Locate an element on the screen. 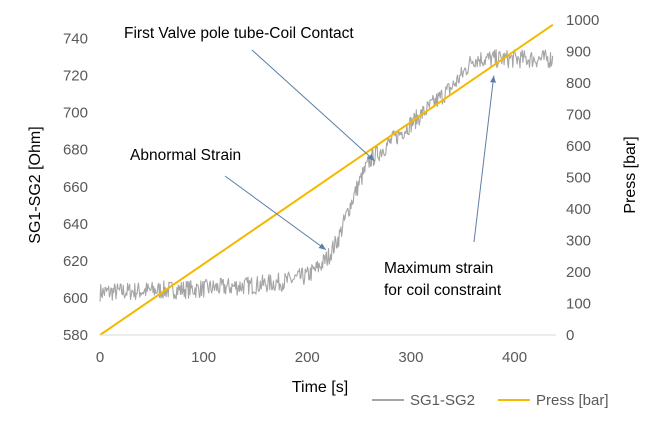 This screenshot has height=423, width=649. x-tick-label: 100 is located at coordinates (203, 357).